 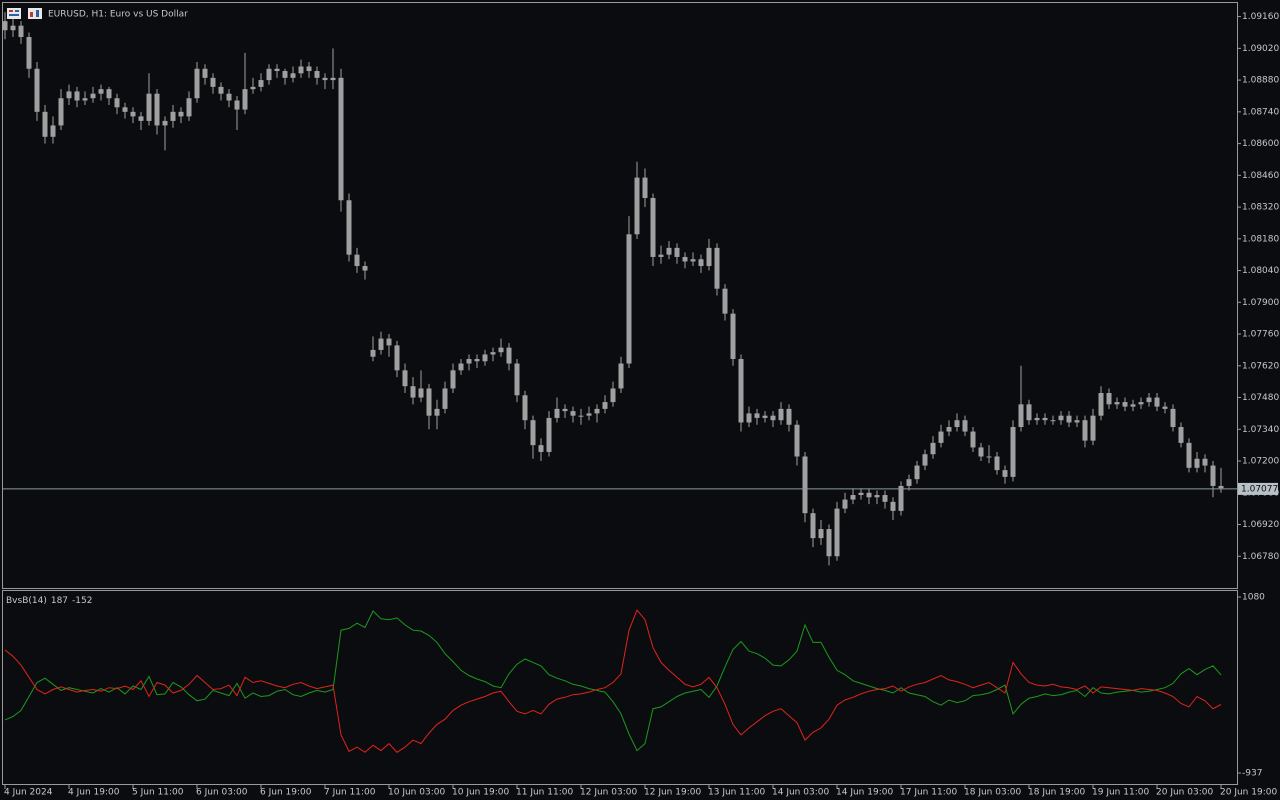 I want to click on x-tick-label: 12 Jun 19:00, so click(x=672, y=793).